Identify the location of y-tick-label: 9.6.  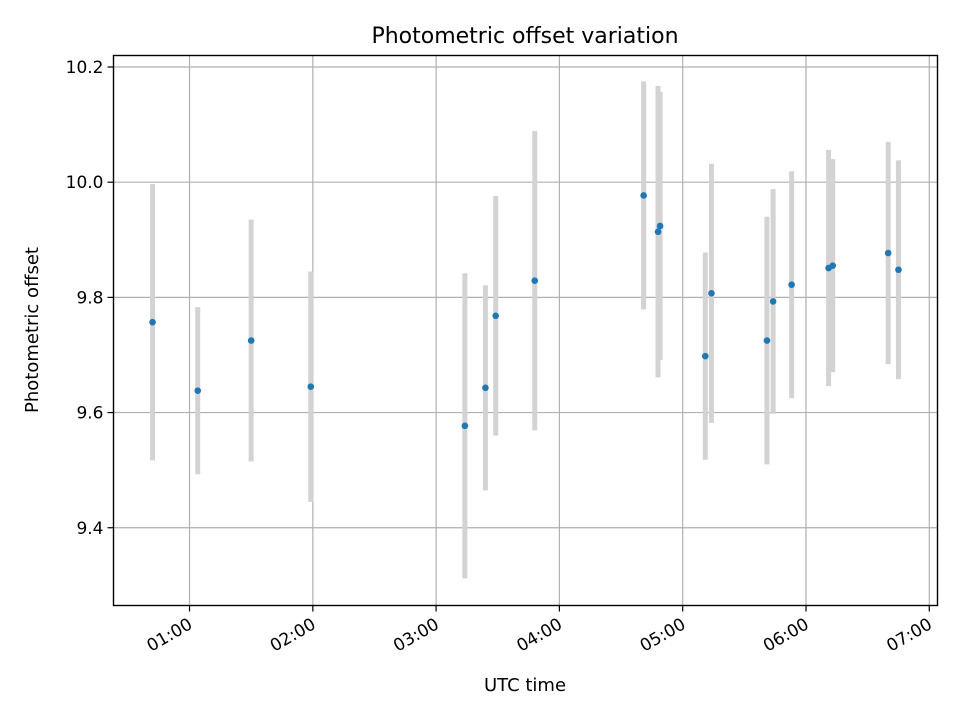
(89, 414).